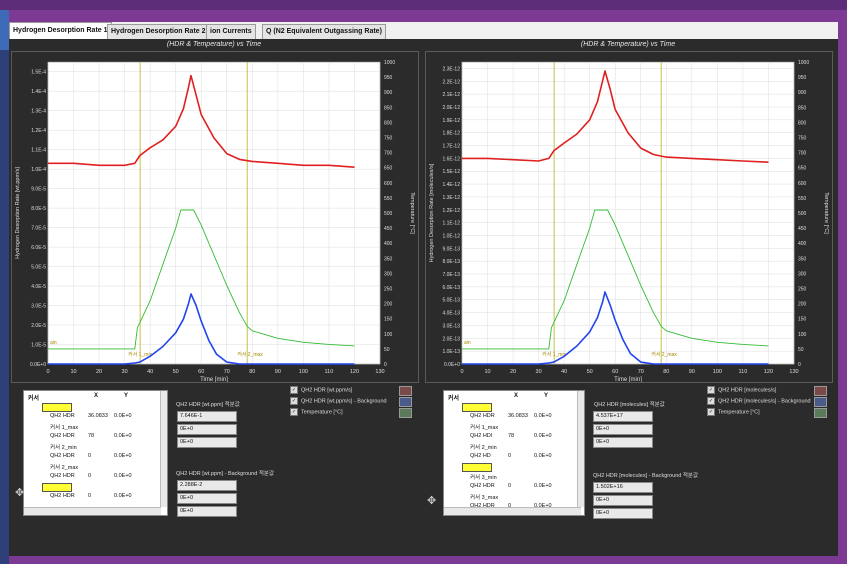 This screenshot has width=847, height=564. I want to click on background-integral-value-1: 2.288E-2, so click(207, 485).